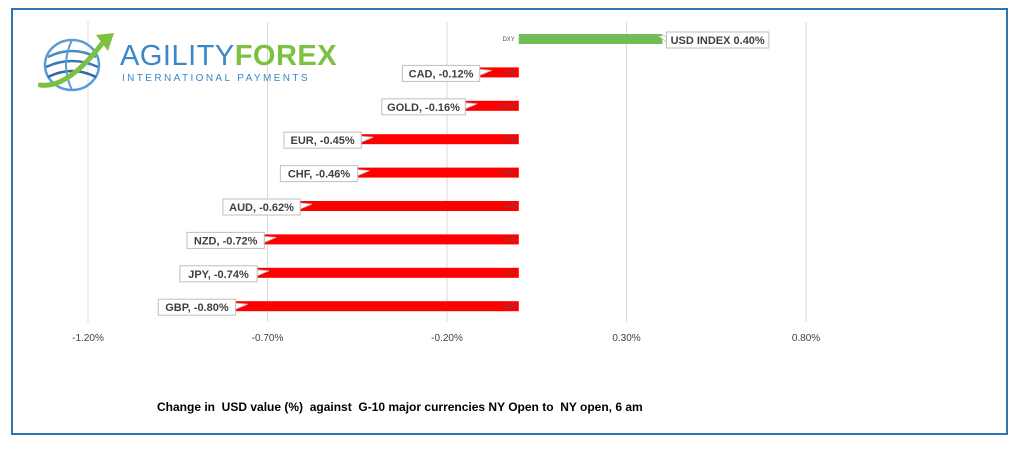 This screenshot has height=450, width=1024. Describe the element at coordinates (438, 139) in the screenshot. I see `bar-eur` at that location.